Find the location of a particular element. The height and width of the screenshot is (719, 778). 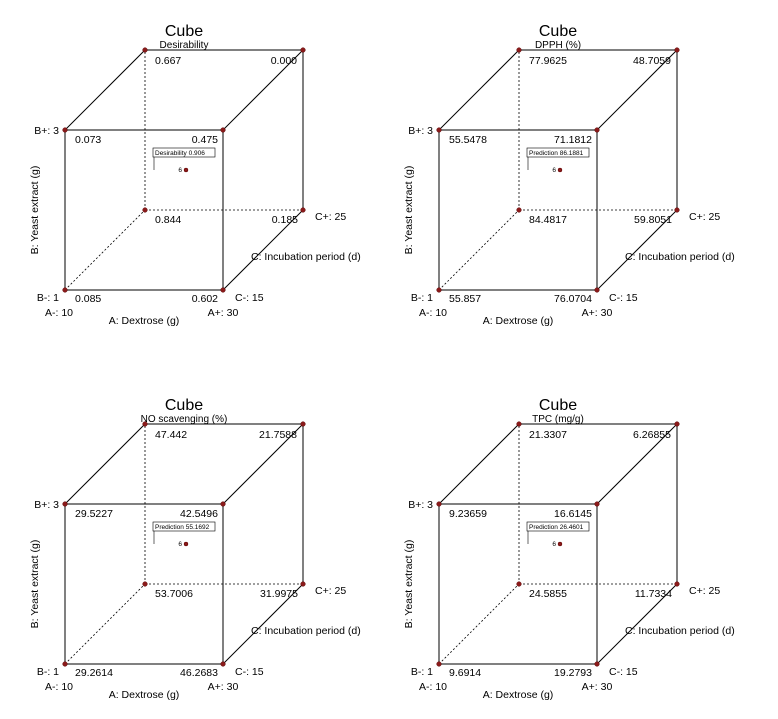

corner-value-a0b1c0: 55.5478 is located at coordinates (468, 140).